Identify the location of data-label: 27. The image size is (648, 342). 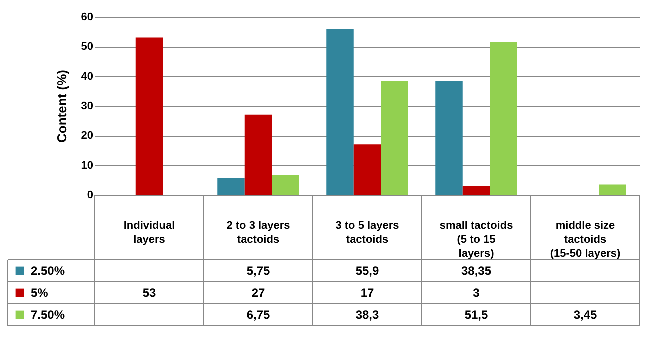
(259, 293).